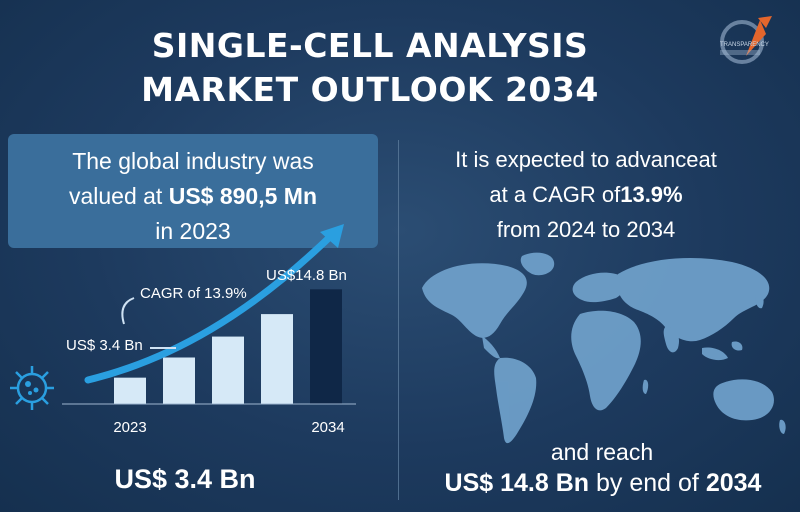 The image size is (800, 512). Describe the element at coordinates (185, 479) in the screenshot. I see `start-market-value: US$ 3.4 Bn` at that location.